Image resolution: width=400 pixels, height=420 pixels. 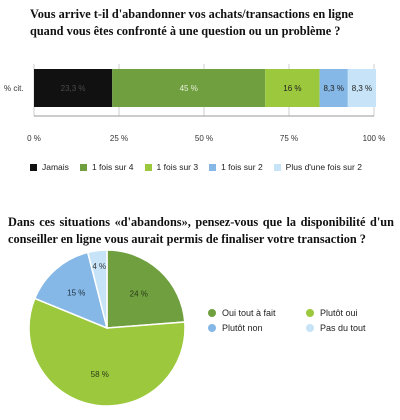 What do you see at coordinates (55, 167) in the screenshot?
I see `legend-label: Jamais` at bounding box center [55, 167].